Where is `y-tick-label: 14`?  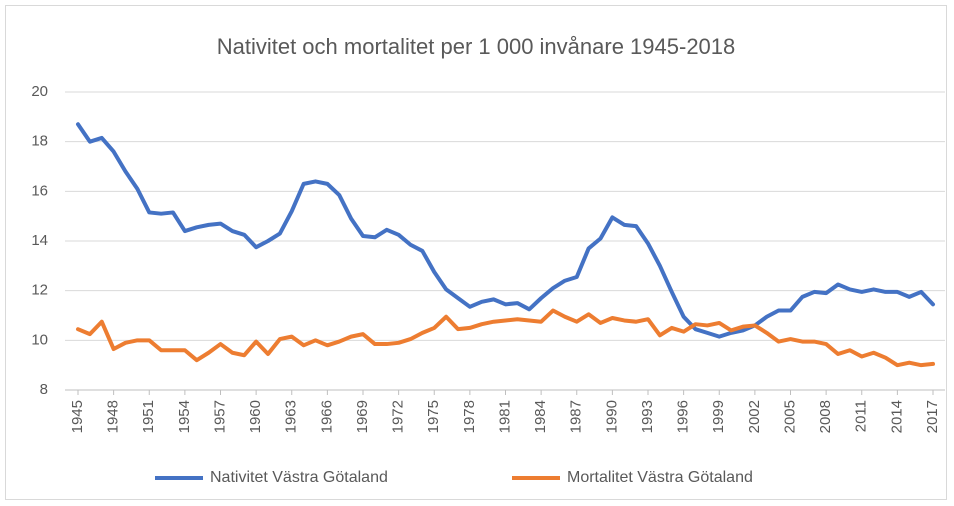 y-tick-label: 14 is located at coordinates (39, 240).